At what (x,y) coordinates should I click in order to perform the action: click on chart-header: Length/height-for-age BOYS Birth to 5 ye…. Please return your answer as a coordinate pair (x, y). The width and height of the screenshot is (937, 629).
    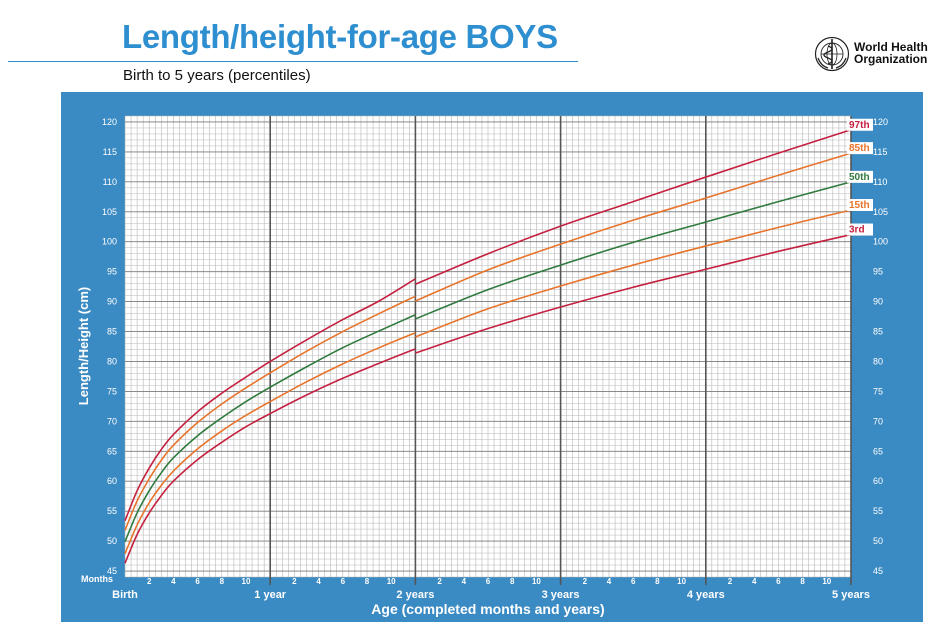
    Looking at the image, I should click on (468, 45).